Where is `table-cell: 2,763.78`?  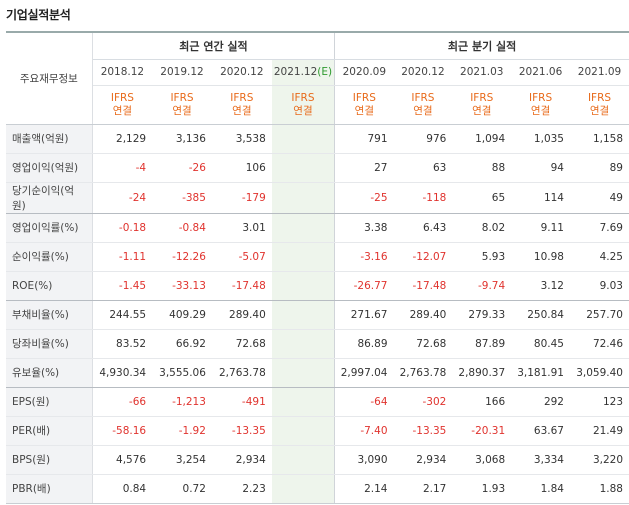 table-cell: 2,763.78 is located at coordinates (241, 373).